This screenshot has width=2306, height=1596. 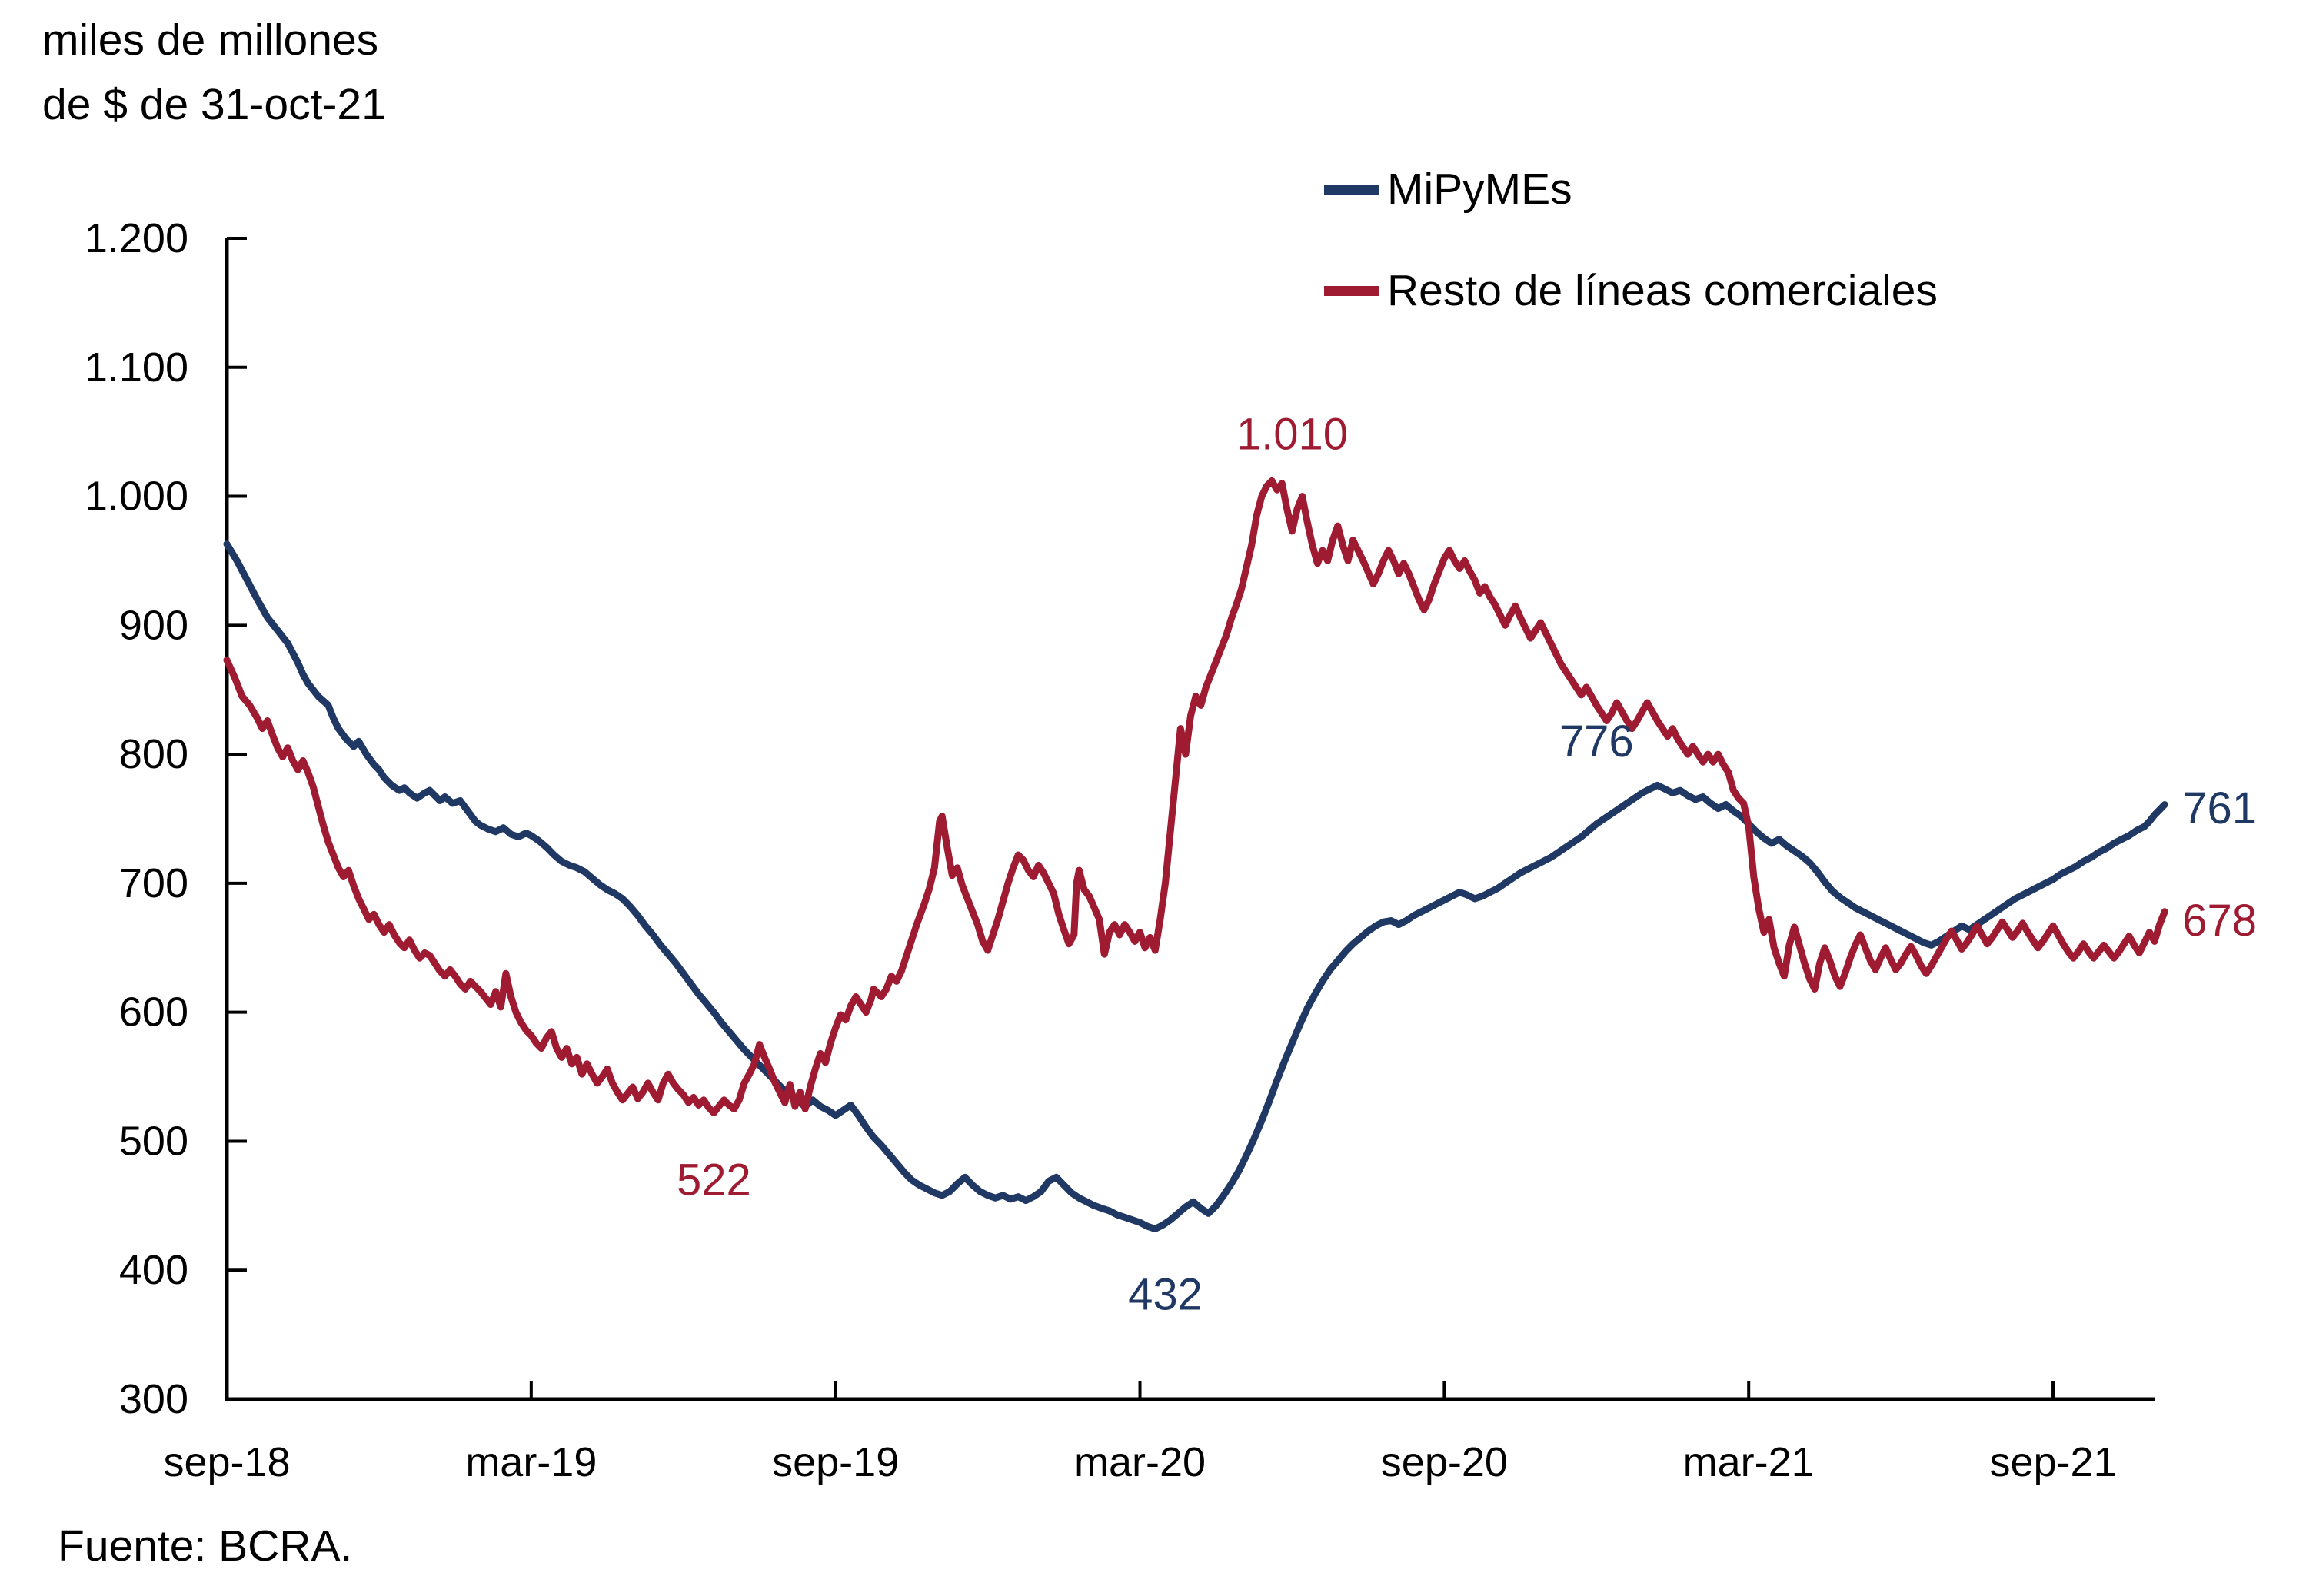 I want to click on x-tick-label: mar-19, so click(x=531, y=1462).